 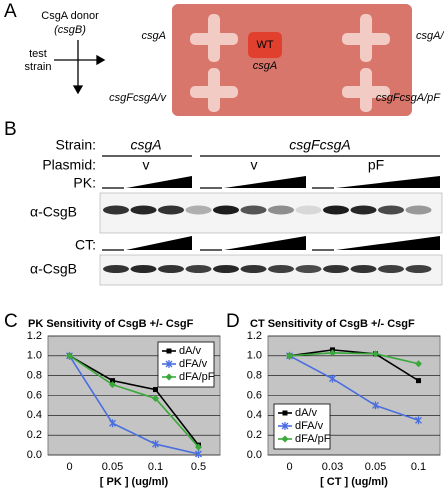 What do you see at coordinates (38, 54) in the screenshot?
I see `test-strain: test` at bounding box center [38, 54].